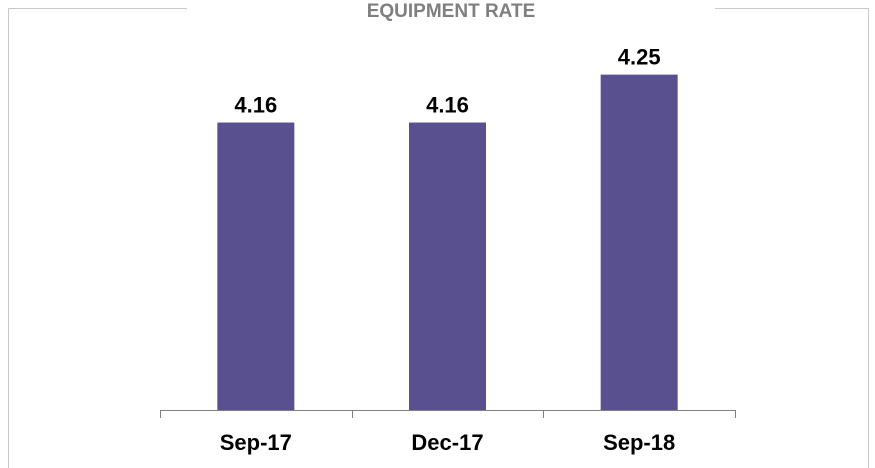 The width and height of the screenshot is (875, 468). Describe the element at coordinates (639, 56) in the screenshot. I see `data-label: 4.25` at that location.